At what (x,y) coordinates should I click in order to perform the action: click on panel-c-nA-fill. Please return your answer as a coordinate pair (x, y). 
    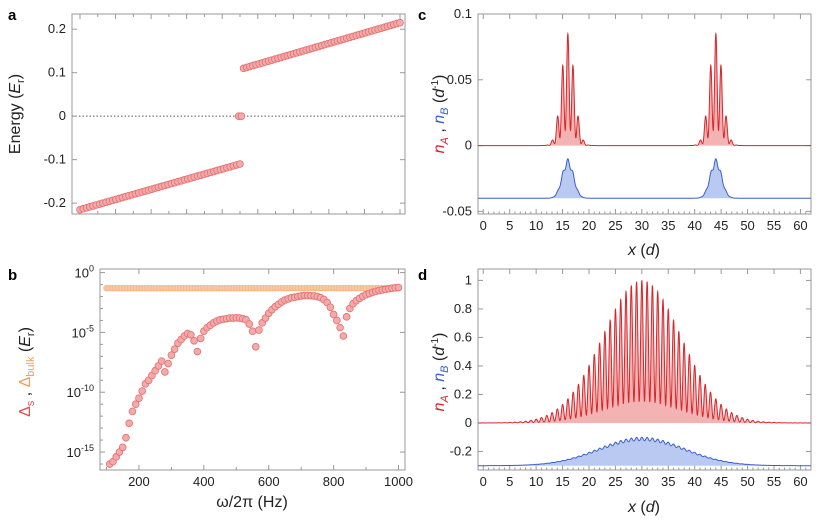
    Looking at the image, I should click on (644, 89).